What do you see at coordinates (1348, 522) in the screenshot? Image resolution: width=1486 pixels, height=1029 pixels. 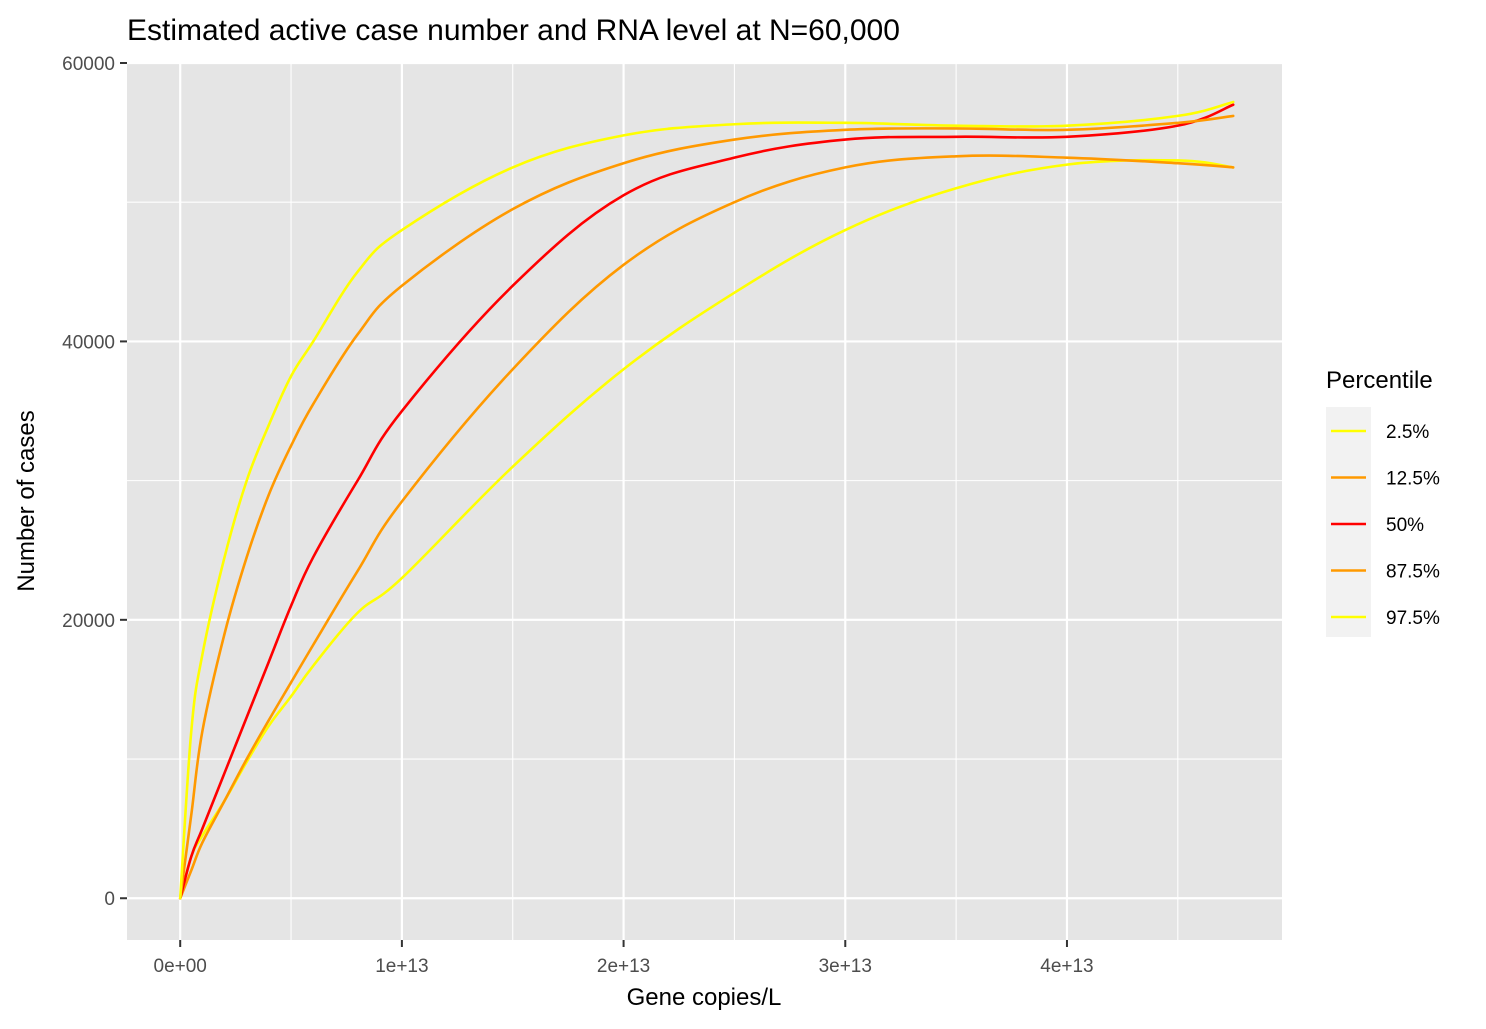 I see `legend-key-background` at bounding box center [1348, 522].